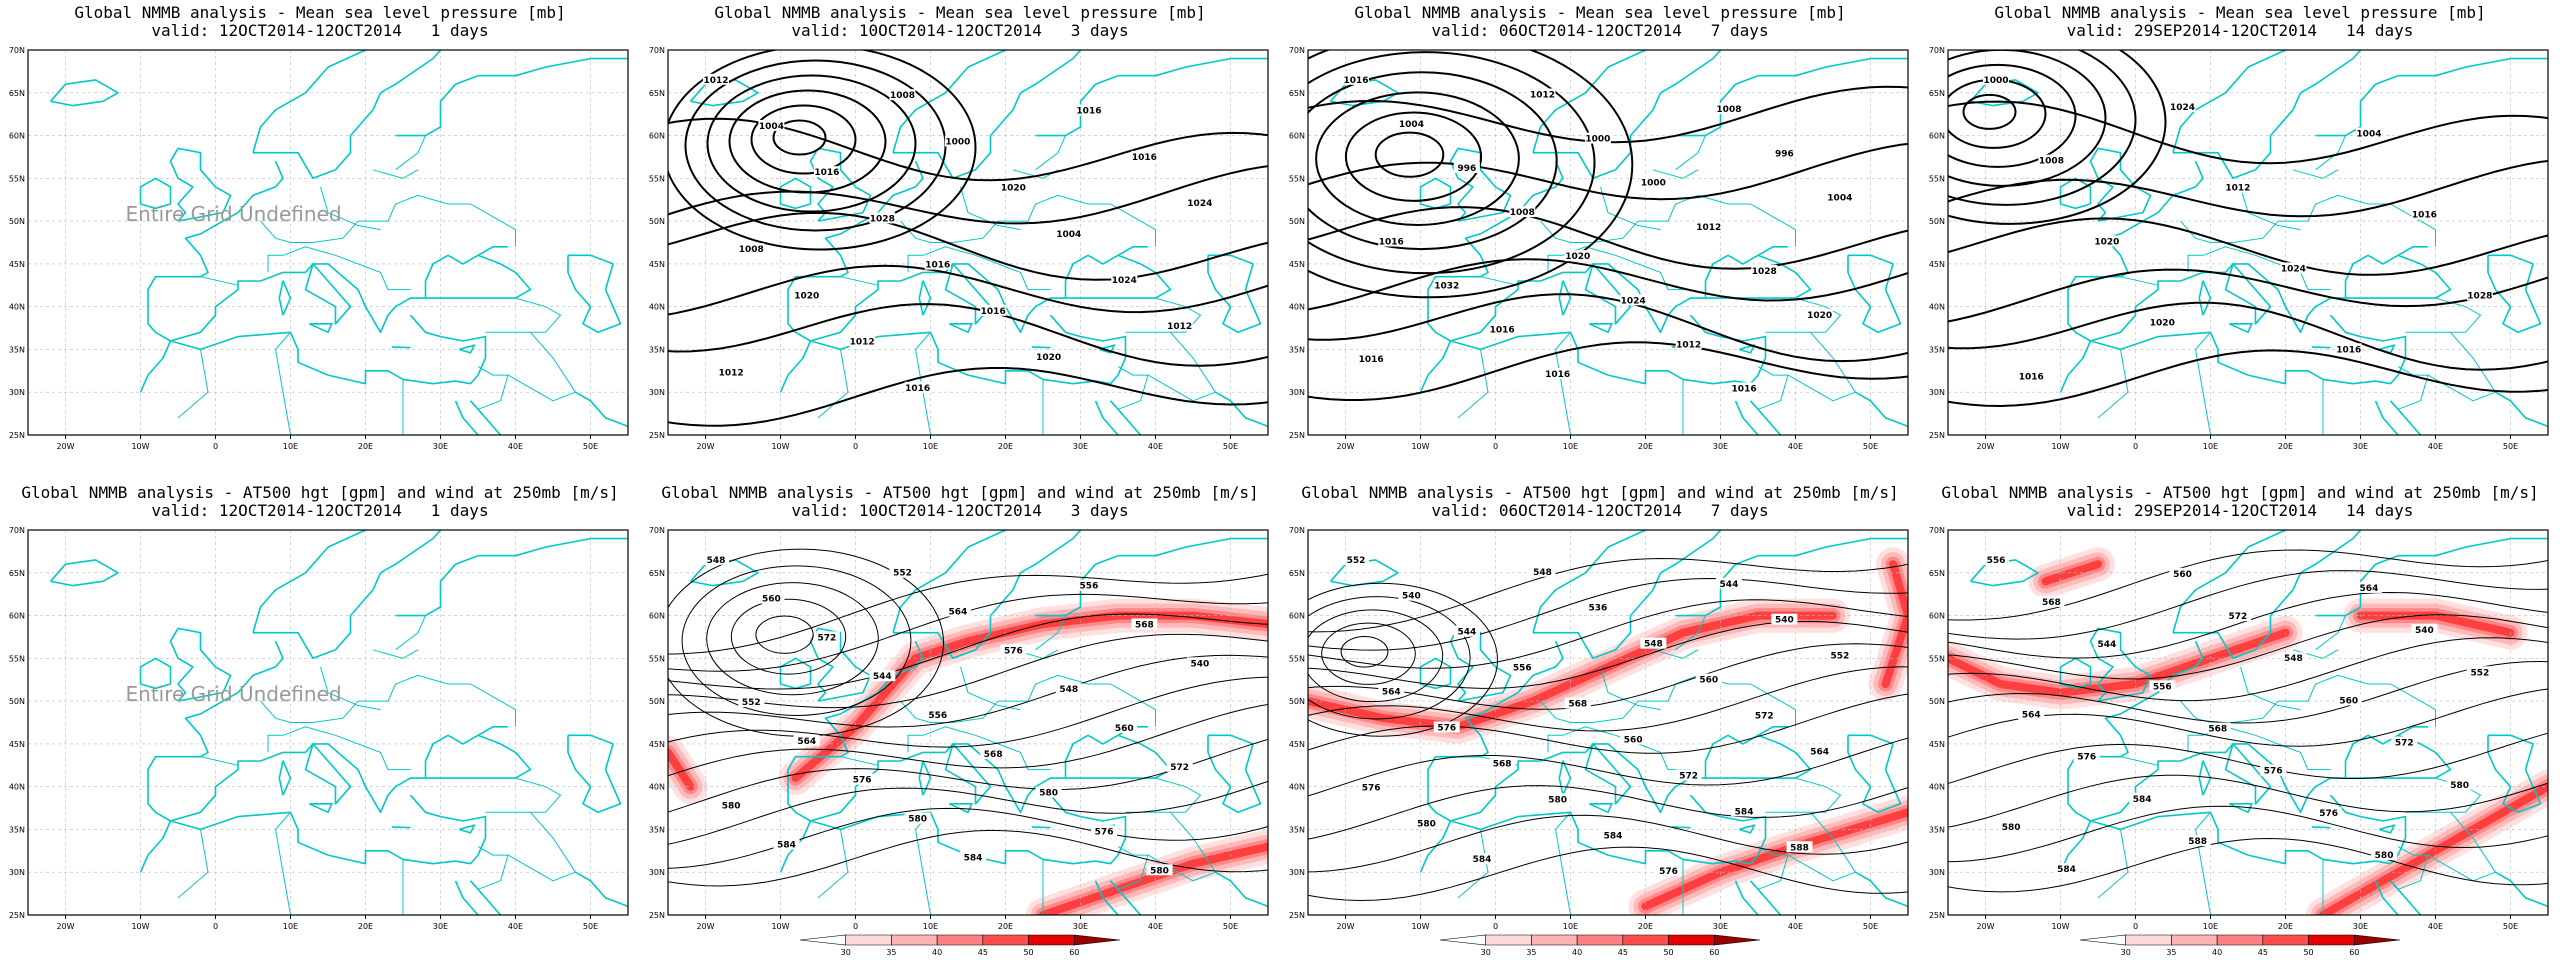 The width and height of the screenshot is (2560, 960). Describe the element at coordinates (993, 755) in the screenshot. I see `contour-label: 568` at that location.